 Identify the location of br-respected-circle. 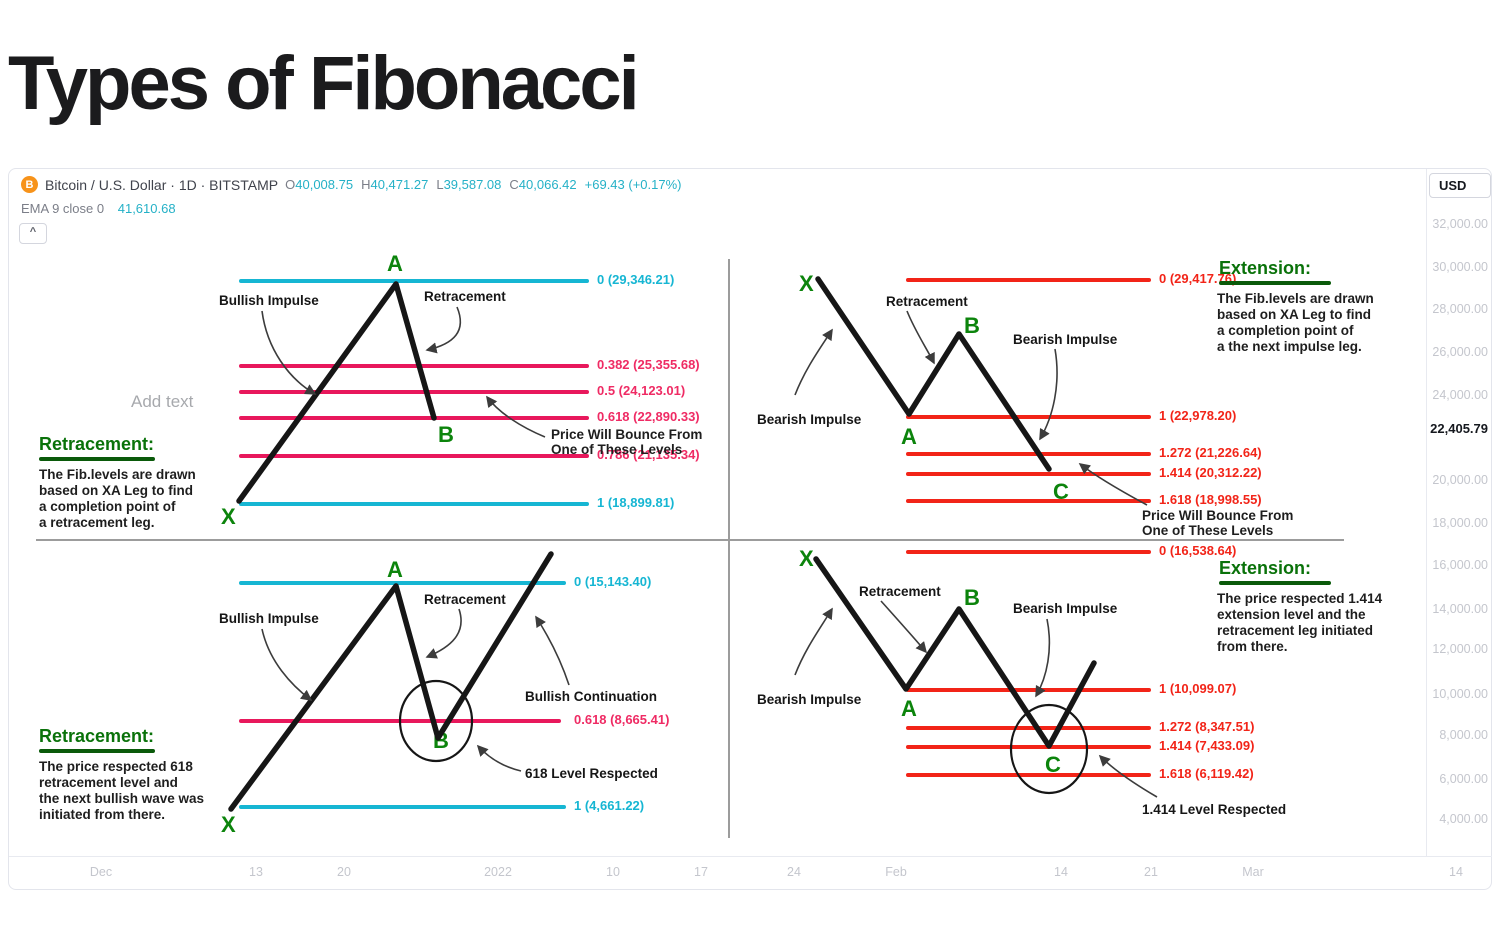
(1049, 749).